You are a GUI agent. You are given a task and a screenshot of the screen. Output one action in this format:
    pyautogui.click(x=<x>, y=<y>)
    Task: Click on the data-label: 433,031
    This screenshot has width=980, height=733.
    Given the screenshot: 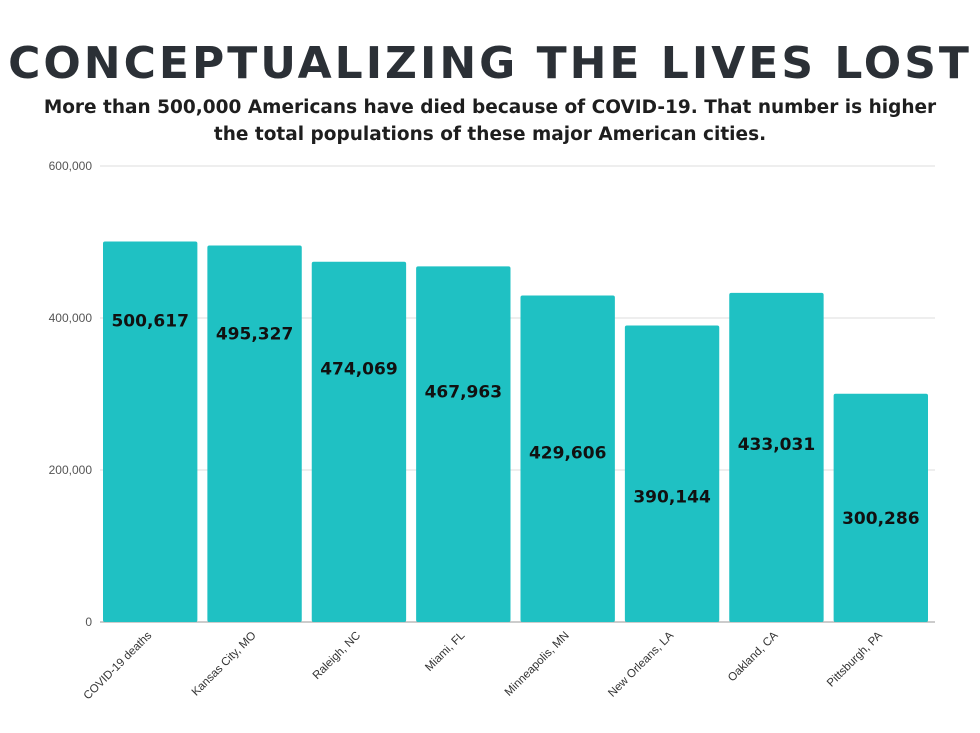 What is the action you would take?
    pyautogui.click(x=776, y=445)
    